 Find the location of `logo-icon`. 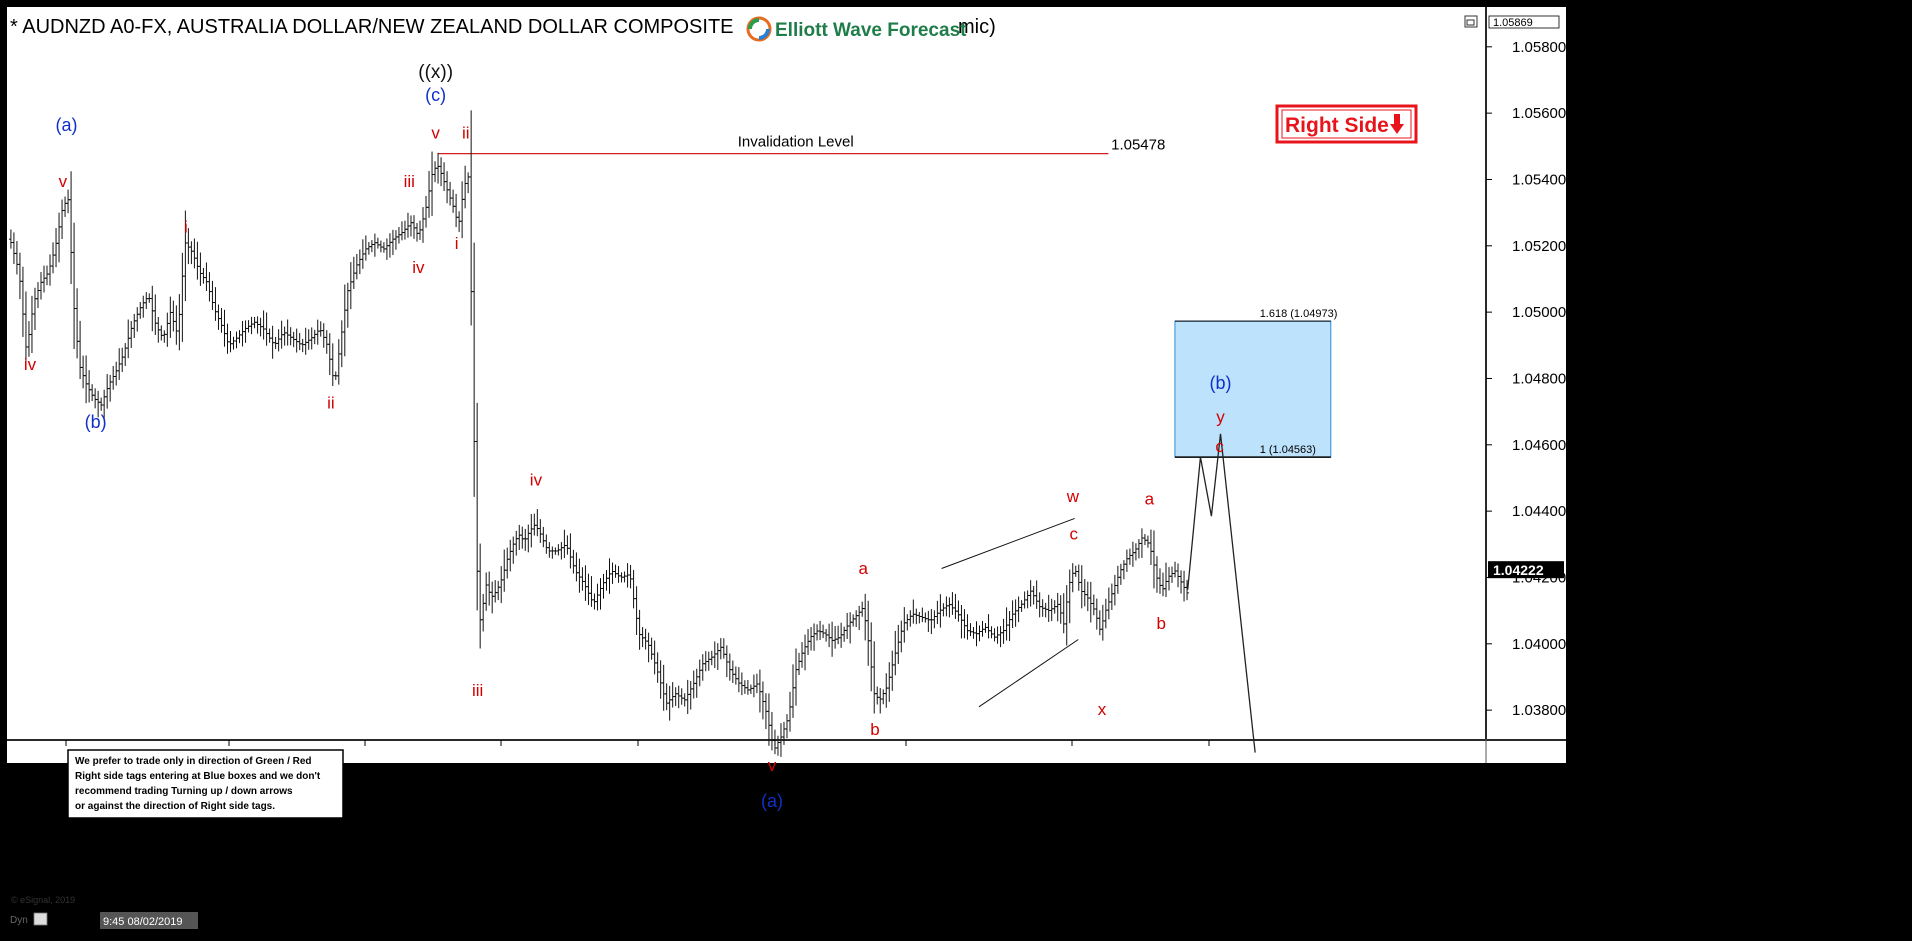

logo-icon is located at coordinates (759, 29).